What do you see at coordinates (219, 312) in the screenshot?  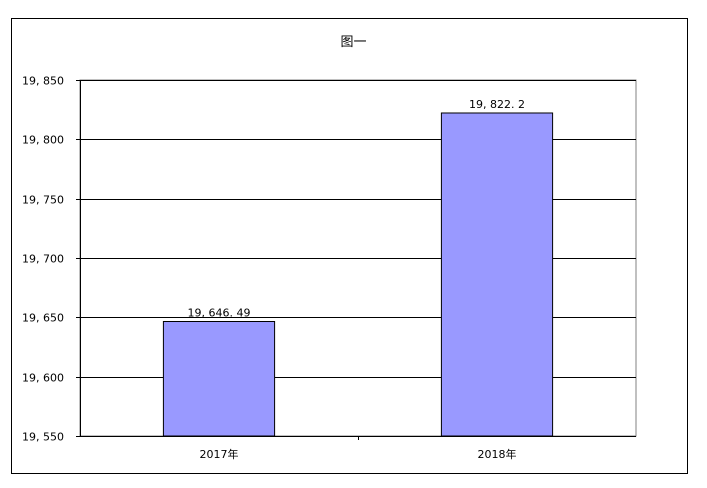 I see `data-label: 19, 646. 49` at bounding box center [219, 312].